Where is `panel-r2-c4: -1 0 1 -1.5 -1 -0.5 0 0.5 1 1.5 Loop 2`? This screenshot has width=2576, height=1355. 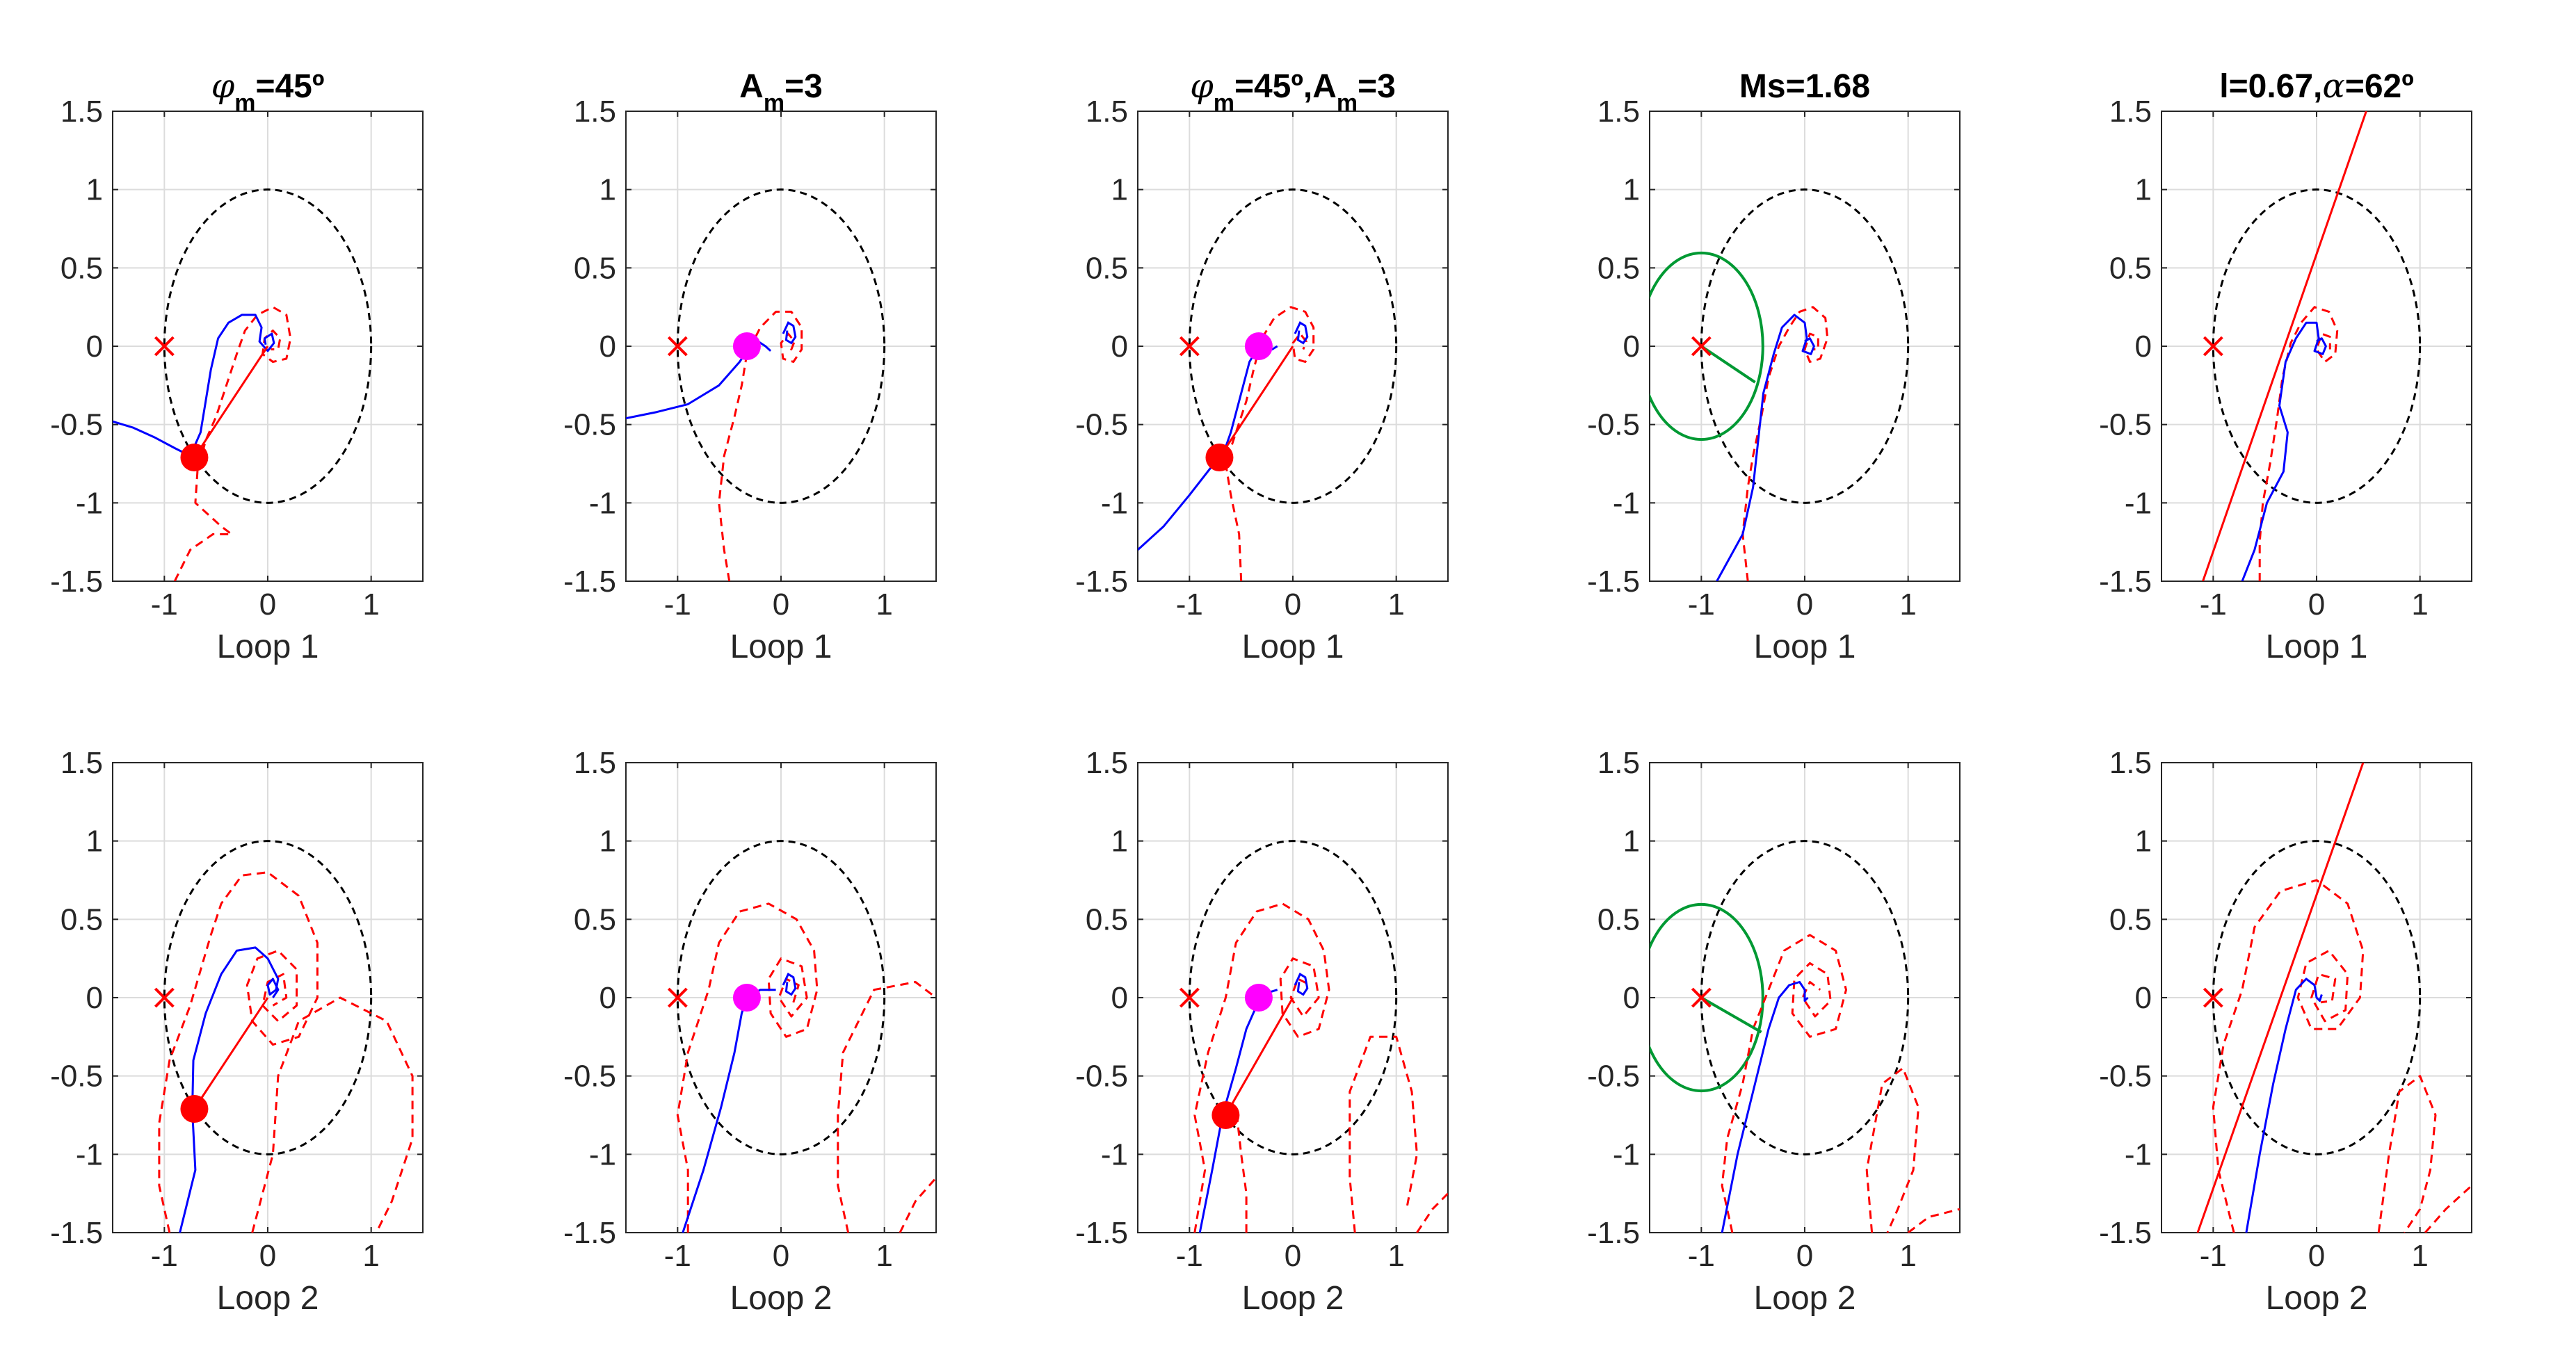 panel-r2-c4: -1 0 1 -1.5 -1 -0.5 0 0.5 1 1.5 Loop 2 is located at coordinates (1774, 1031).